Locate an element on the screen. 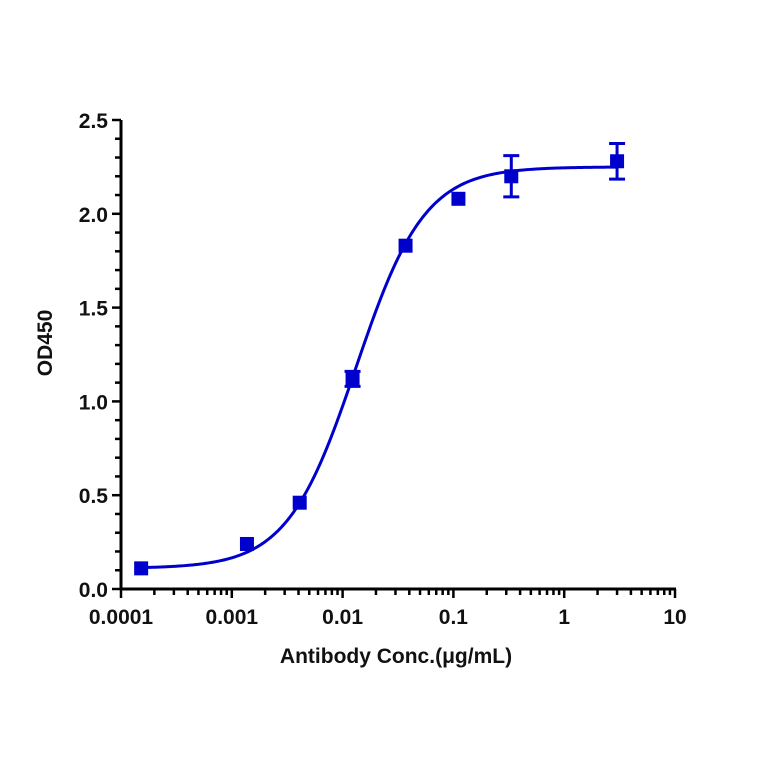 The width and height of the screenshot is (764, 764). x-tick-label: 0.001 is located at coordinates (232, 617).